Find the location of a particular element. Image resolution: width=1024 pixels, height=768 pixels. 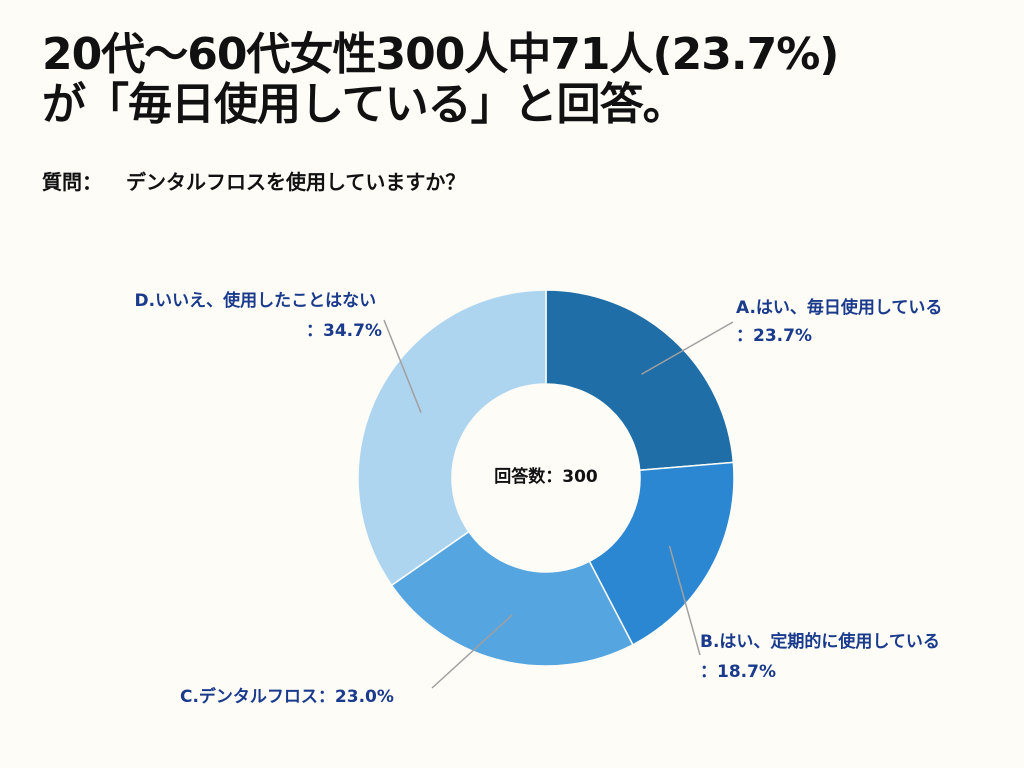

slice-label-b-name: B.はい、定期的に使用している is located at coordinates (820, 641).